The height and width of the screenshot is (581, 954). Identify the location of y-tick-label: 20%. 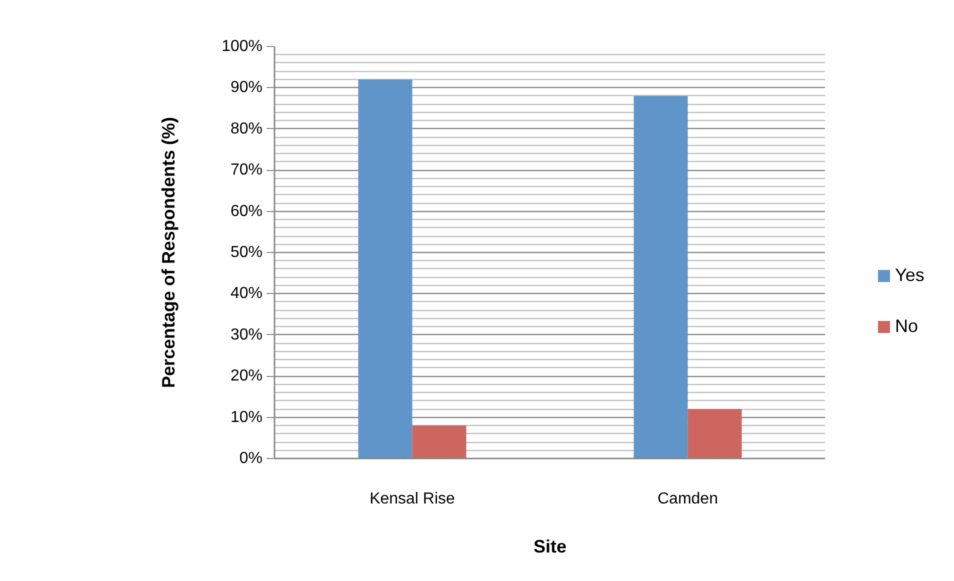
(246, 376).